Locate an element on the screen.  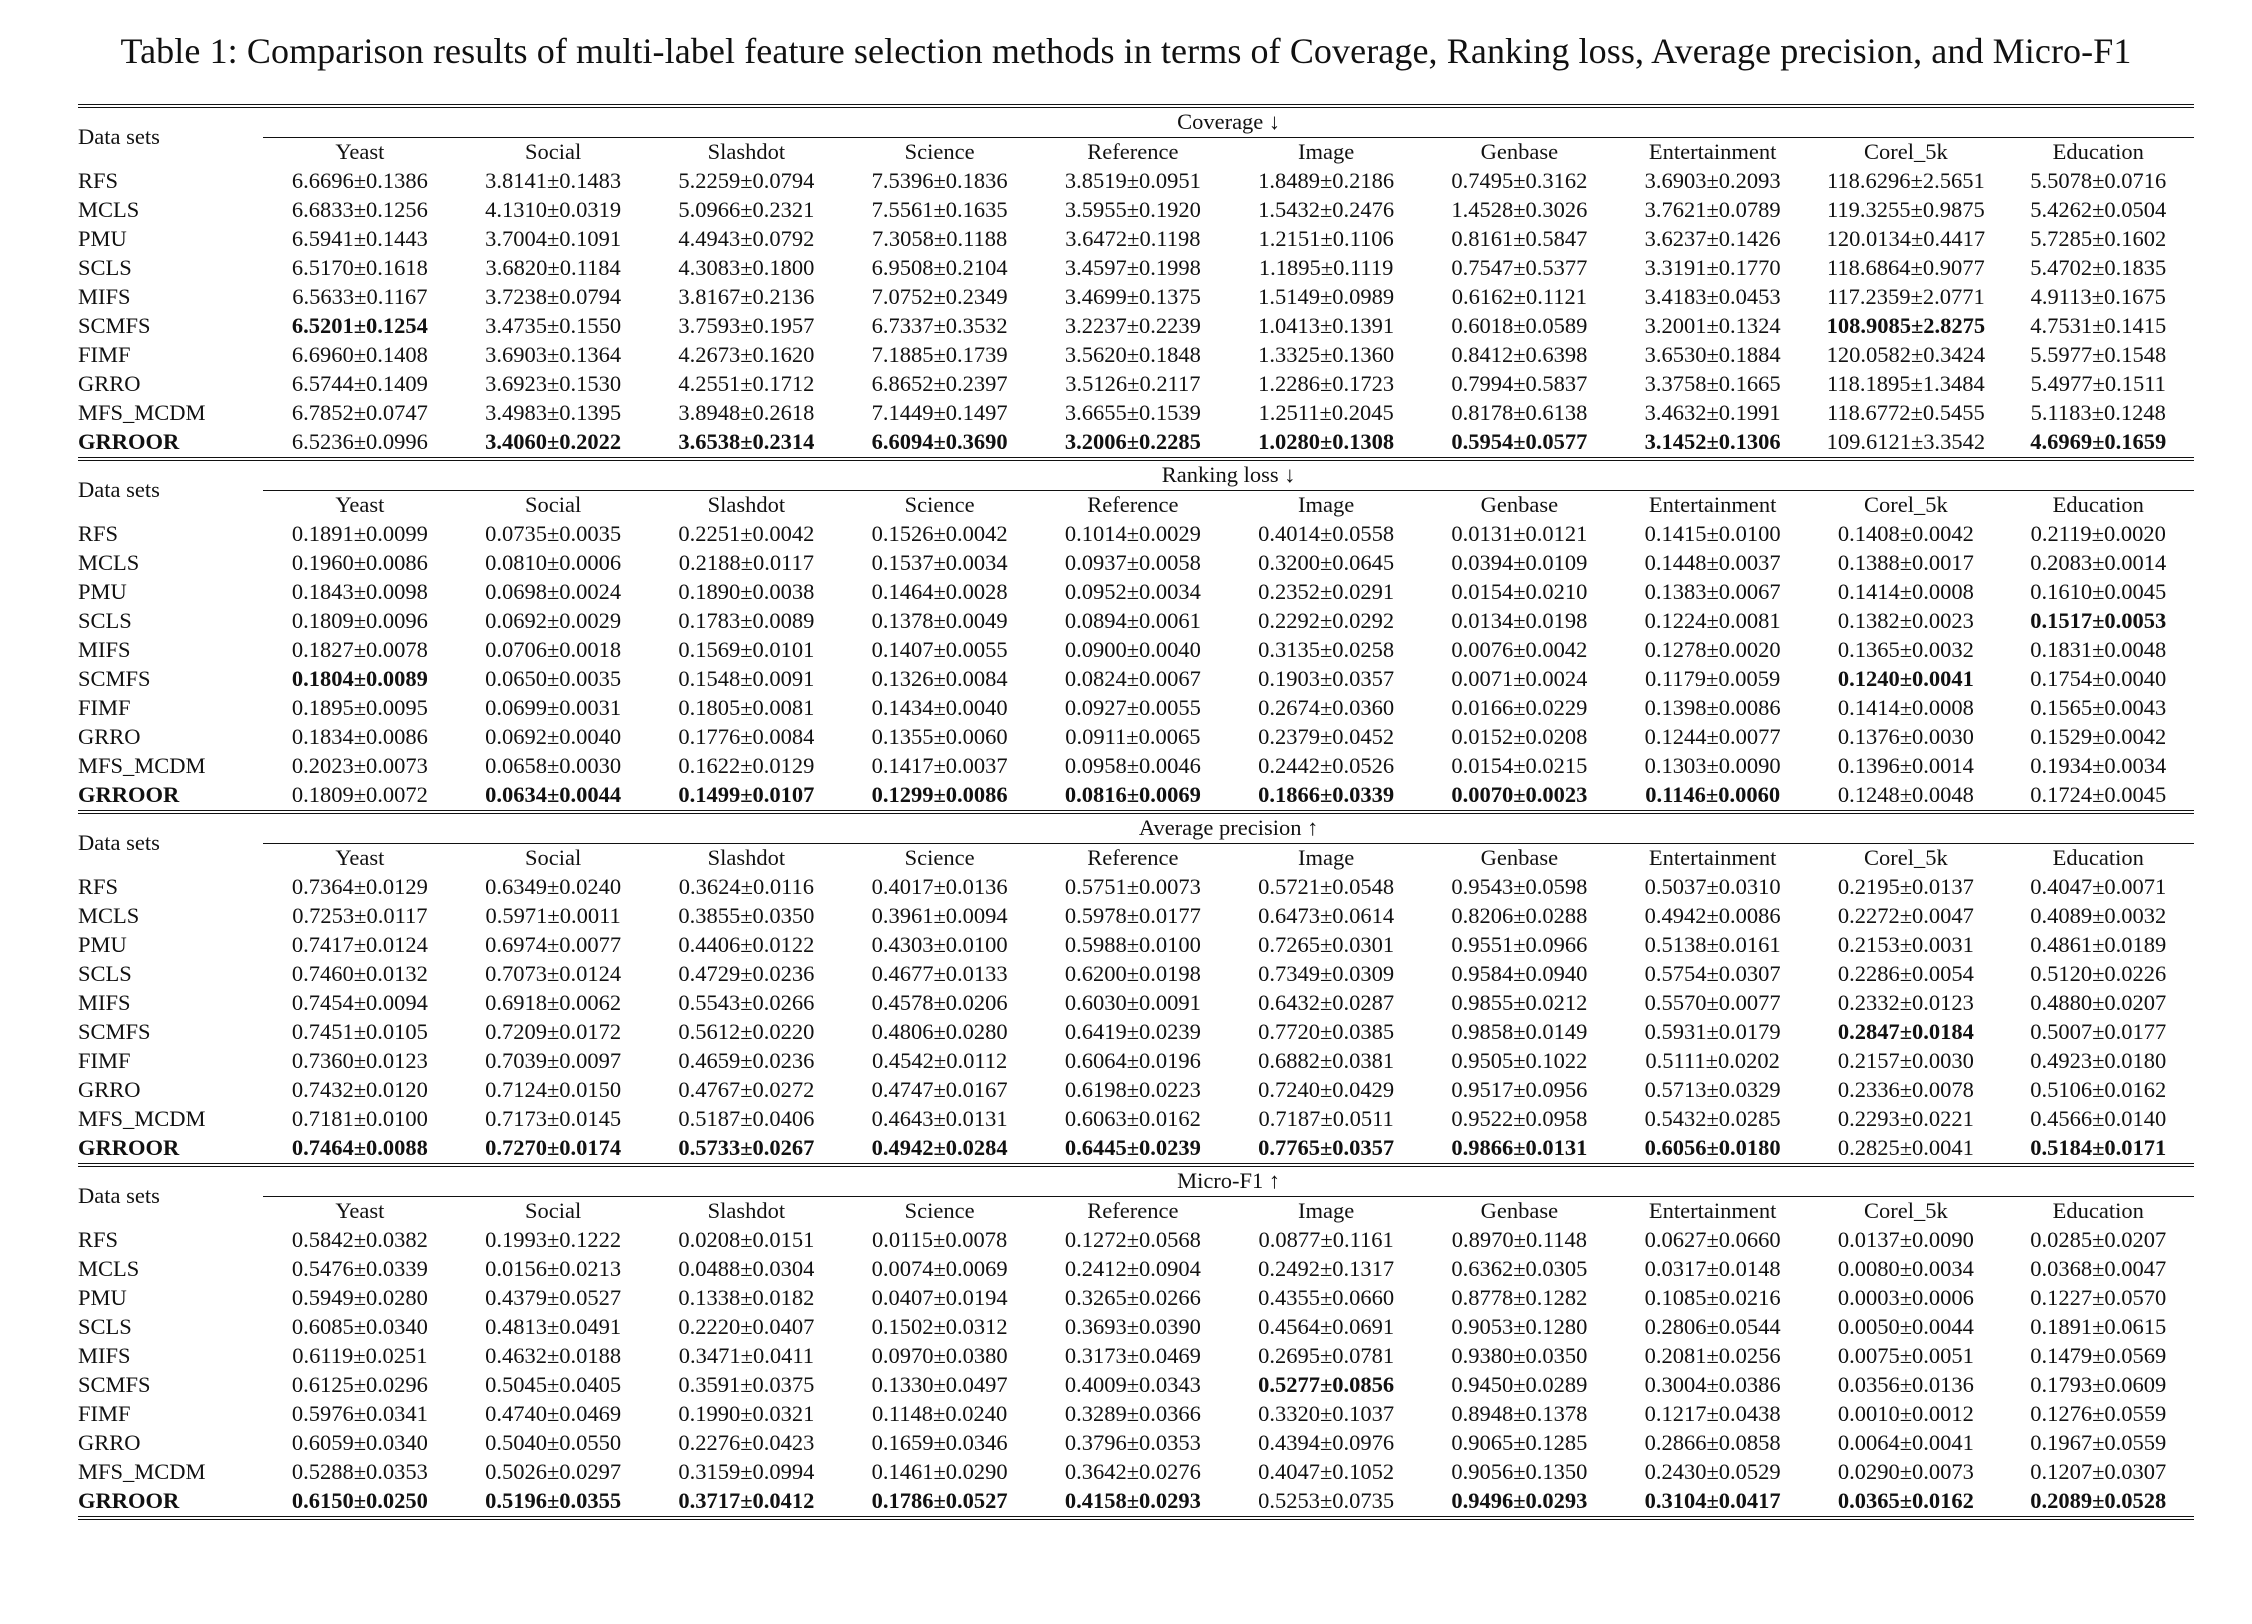
value-cell: 0.9065±0.1285 is located at coordinates (1519, 1443).